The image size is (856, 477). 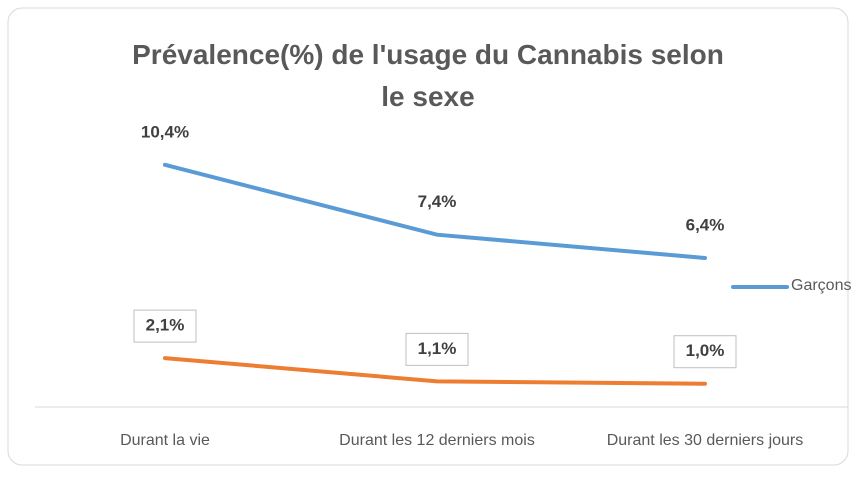 I want to click on x-tick-label: Durant la vie, so click(x=165, y=440).